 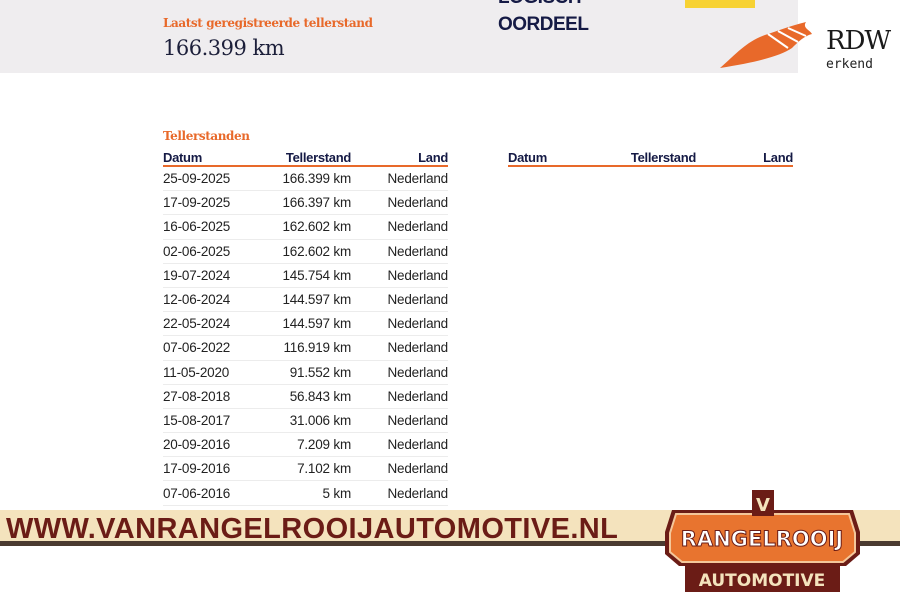 I want to click on cell-reading: 166.399 km, so click(x=316, y=179).